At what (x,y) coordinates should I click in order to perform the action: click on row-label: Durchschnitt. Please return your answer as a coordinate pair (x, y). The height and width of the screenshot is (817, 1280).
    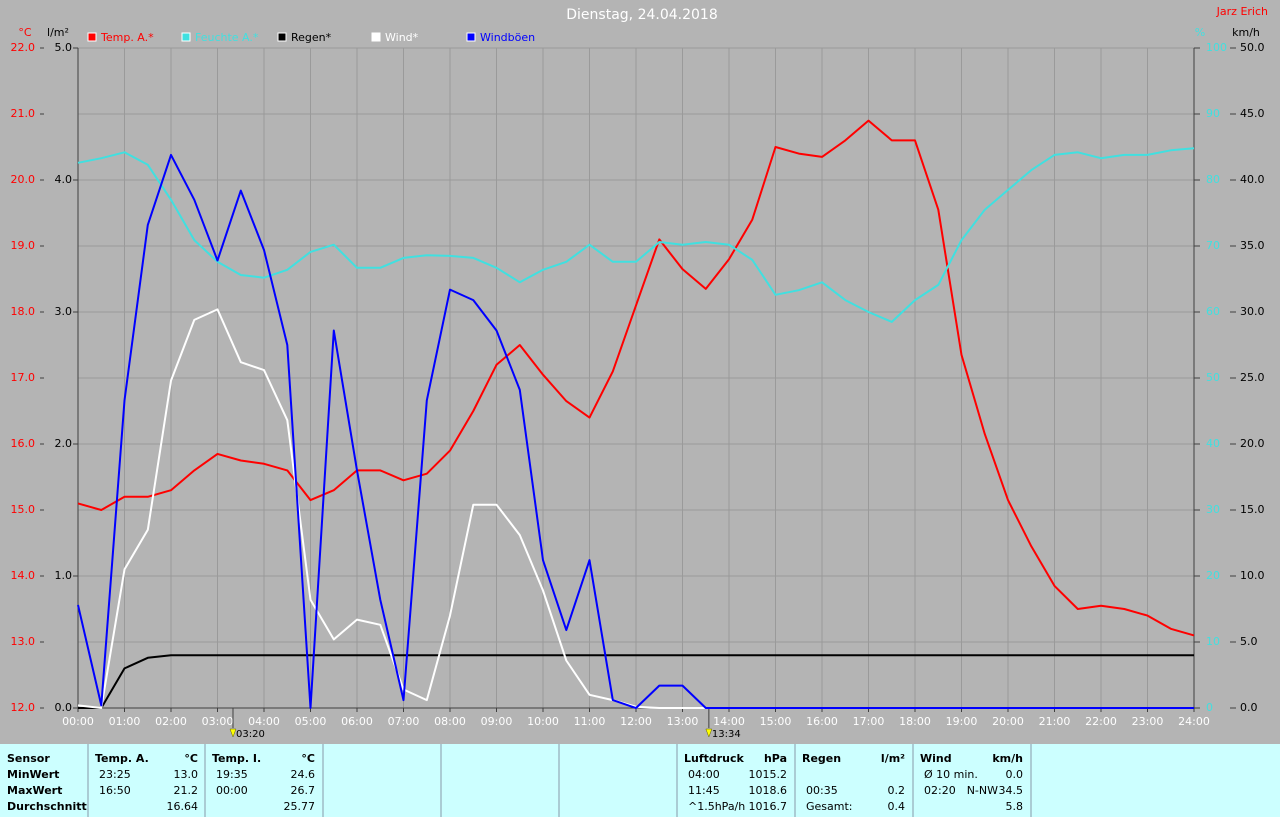
    Looking at the image, I should click on (47, 806).